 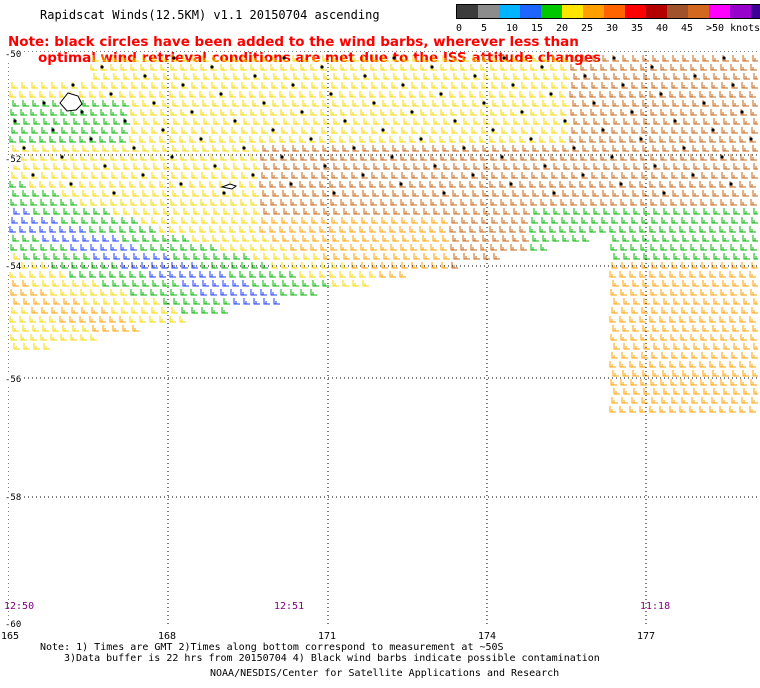 I want to click on legend-swatch, so click(x=572, y=11).